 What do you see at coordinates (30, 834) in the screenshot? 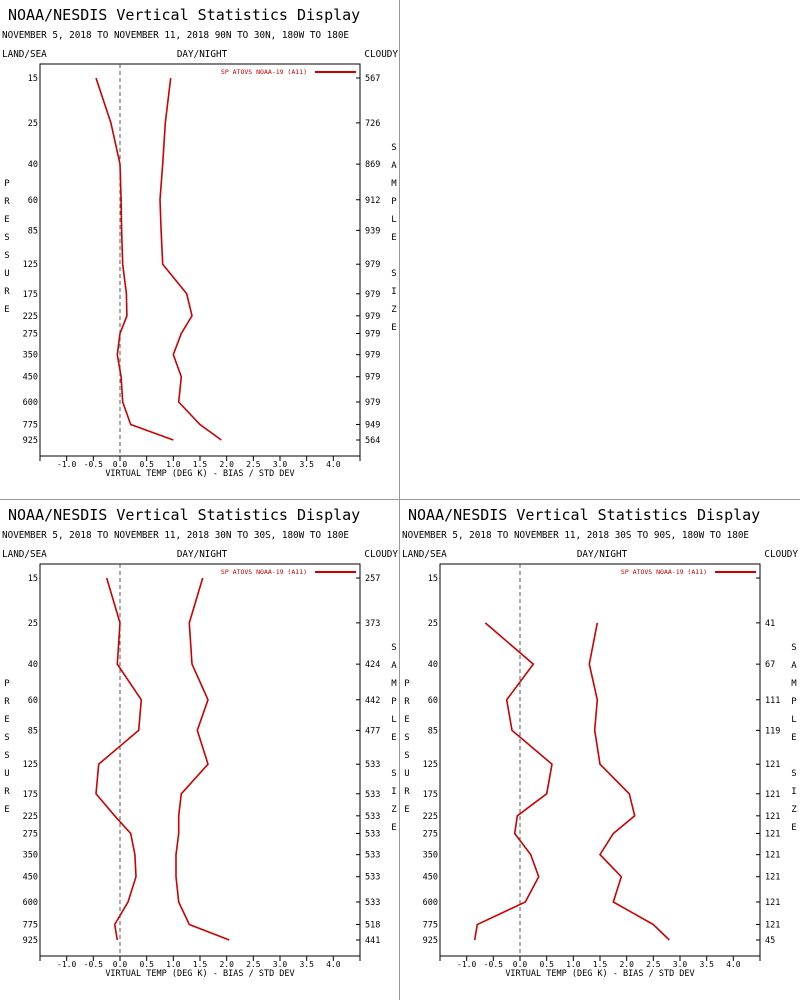
I see `pressure-label: 275` at bounding box center [30, 834].